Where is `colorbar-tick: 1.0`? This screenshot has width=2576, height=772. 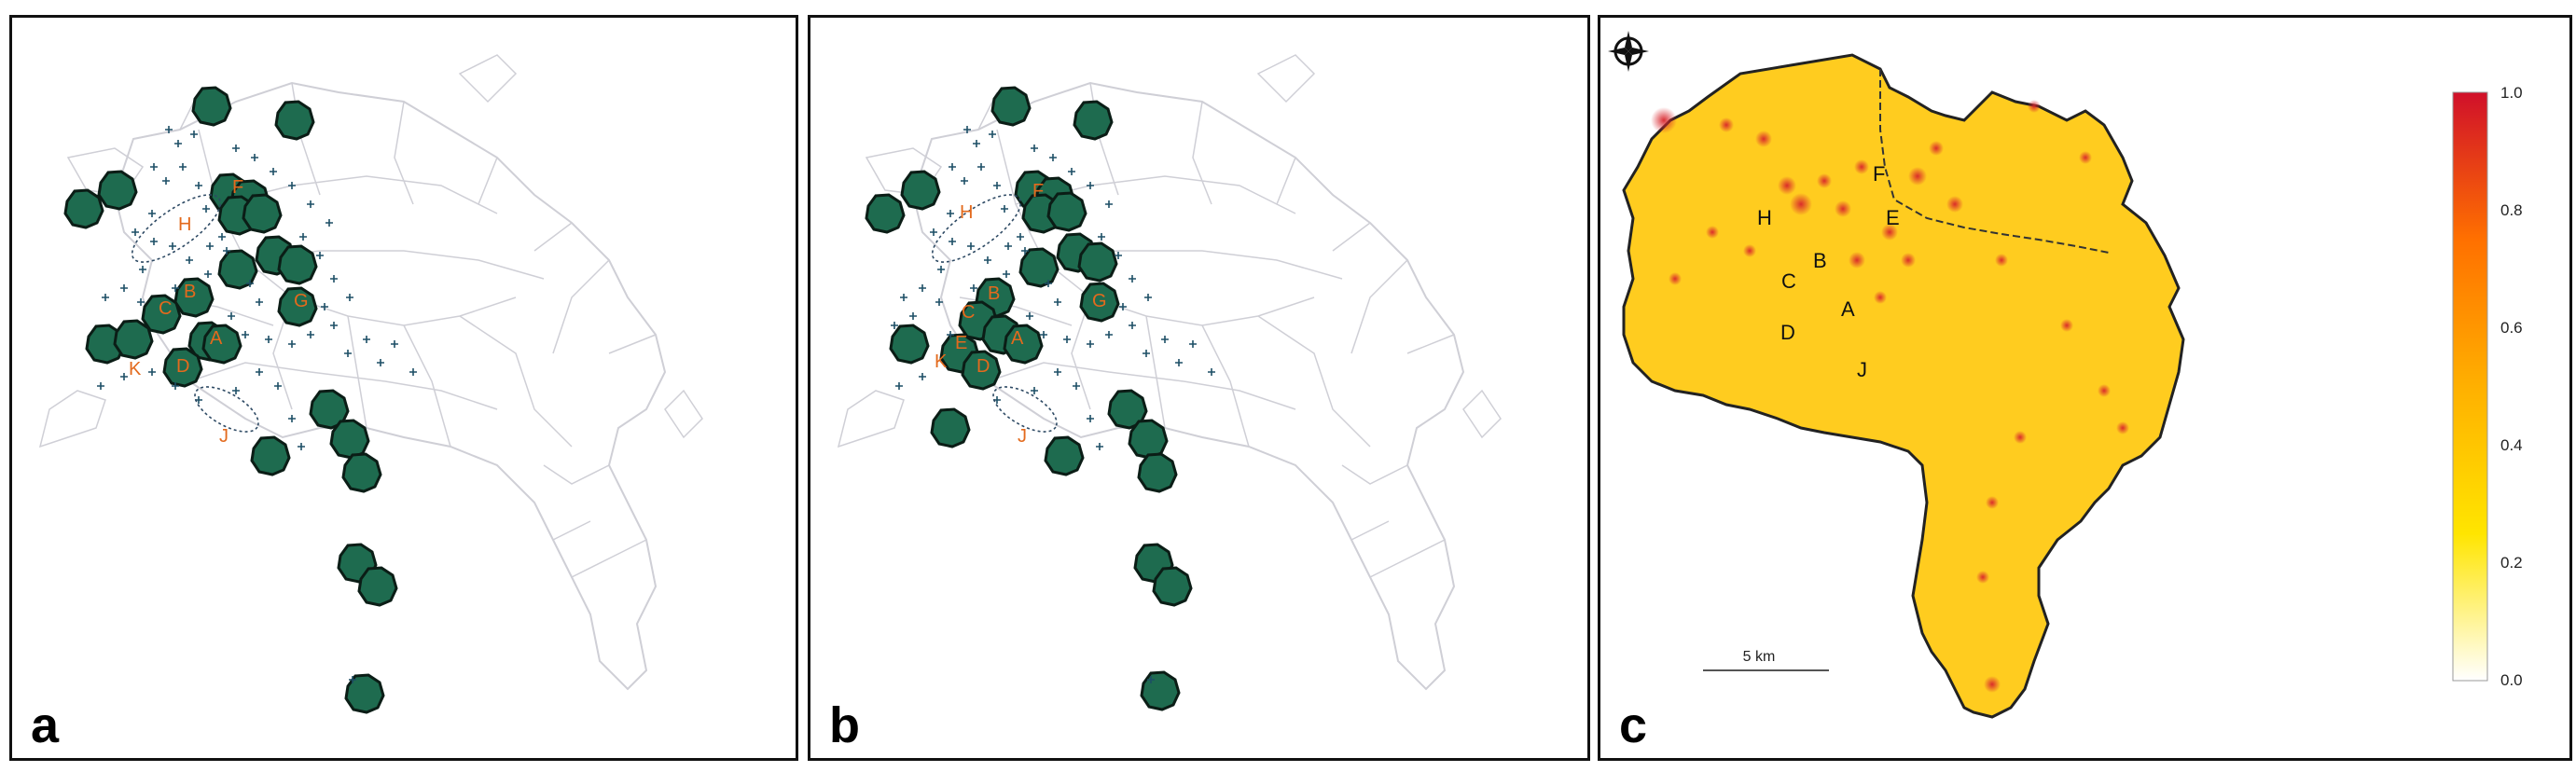 colorbar-tick: 1.0 is located at coordinates (2511, 93).